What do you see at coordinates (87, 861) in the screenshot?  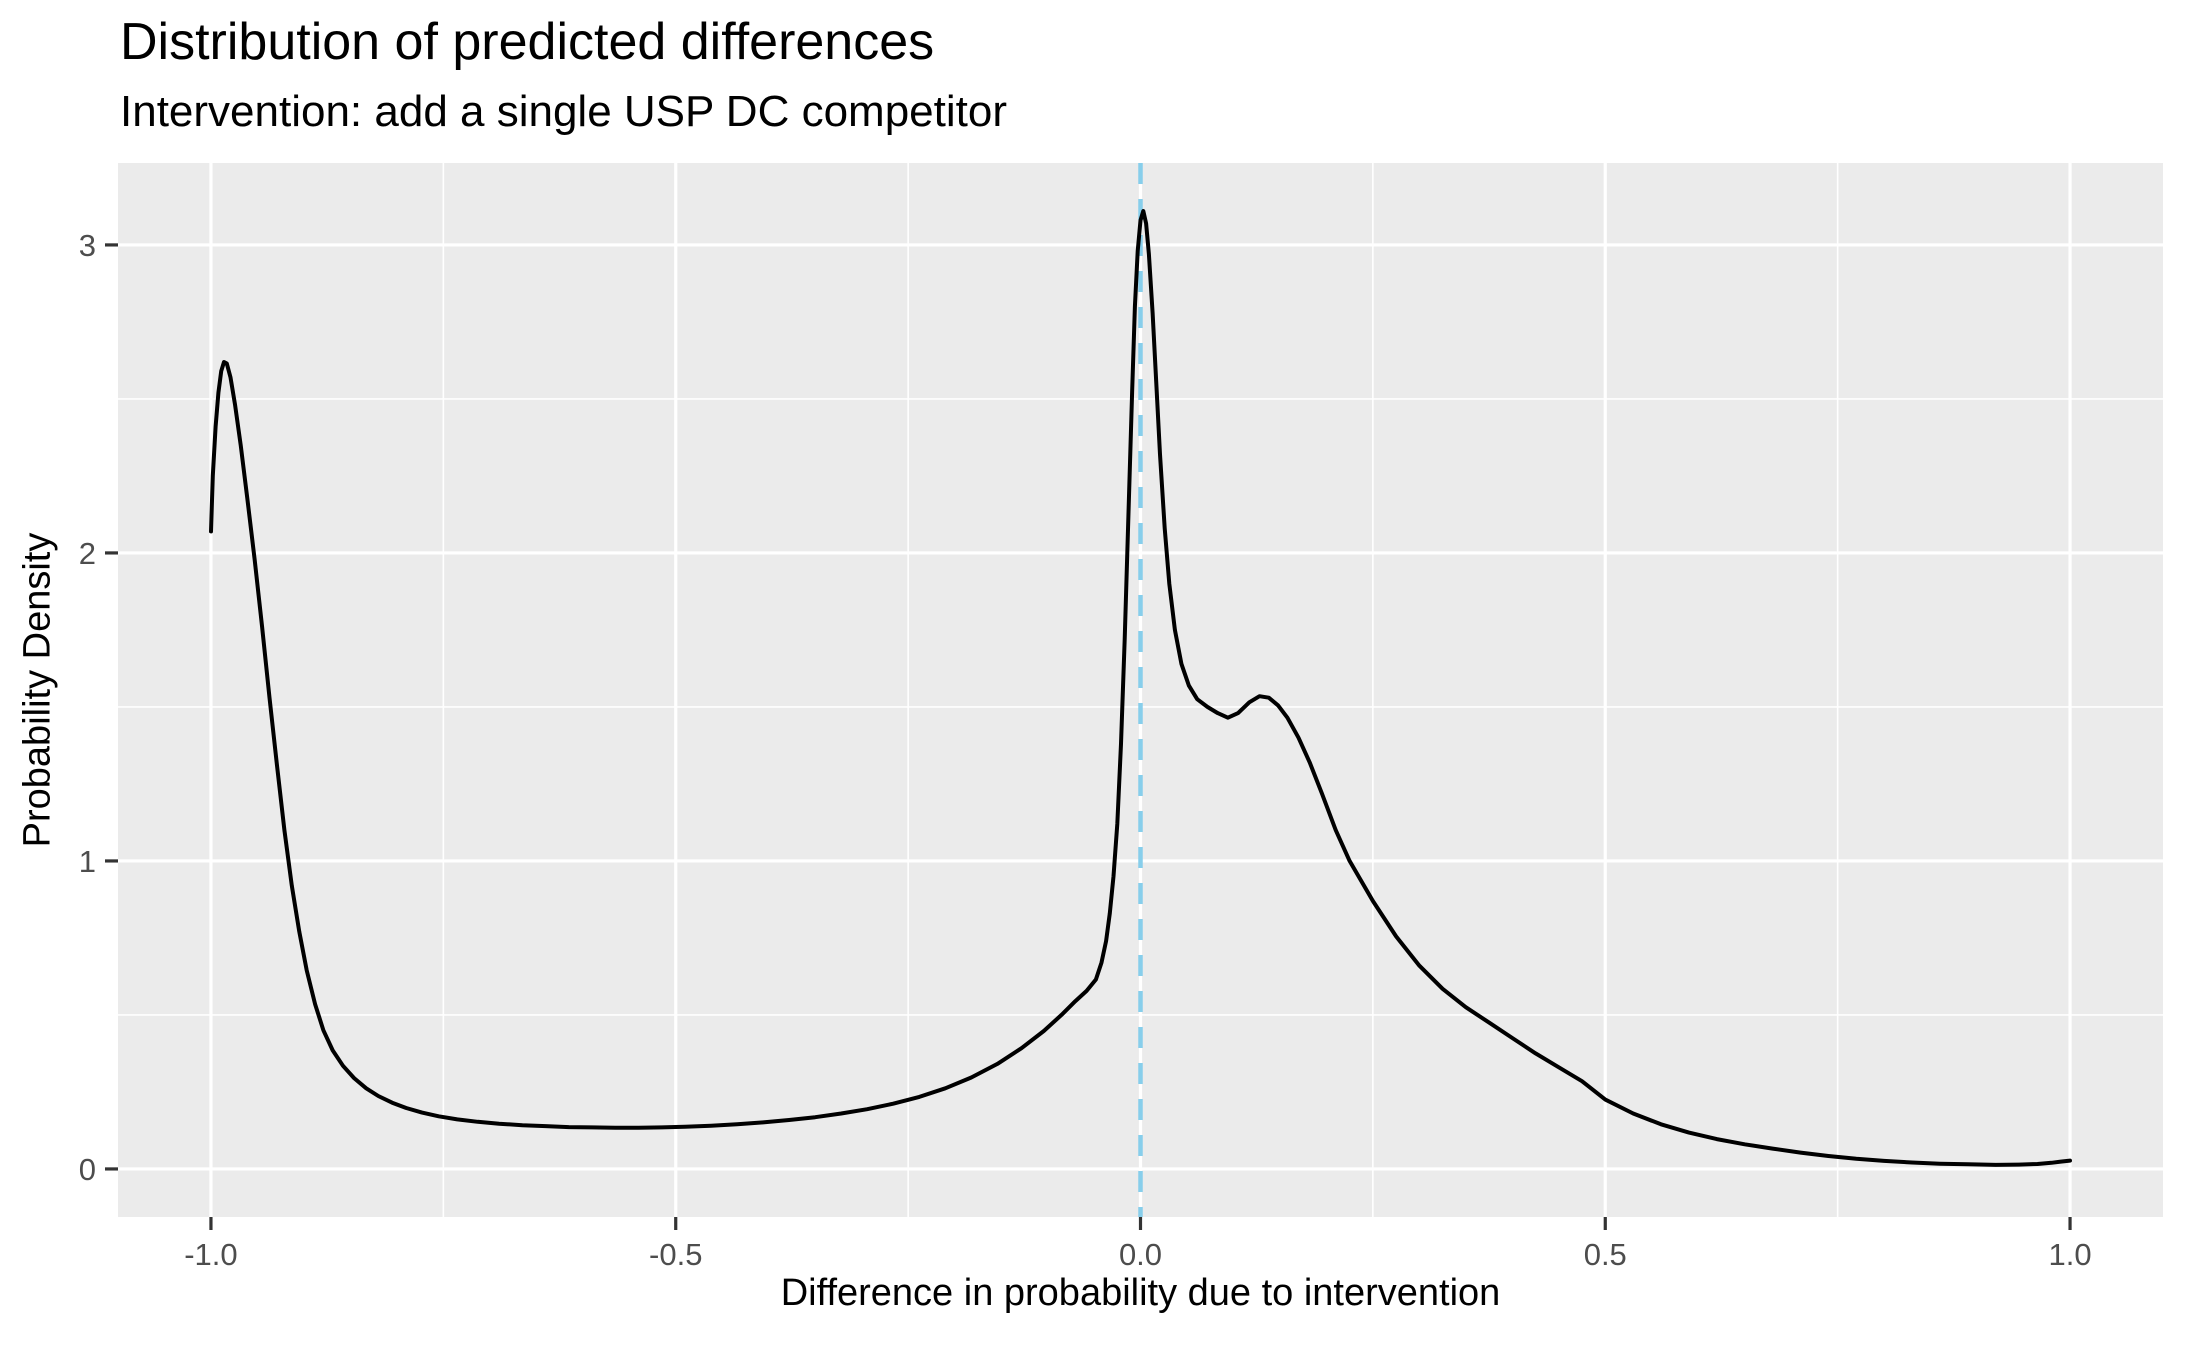 I see `y-tick-label: 1` at bounding box center [87, 861].